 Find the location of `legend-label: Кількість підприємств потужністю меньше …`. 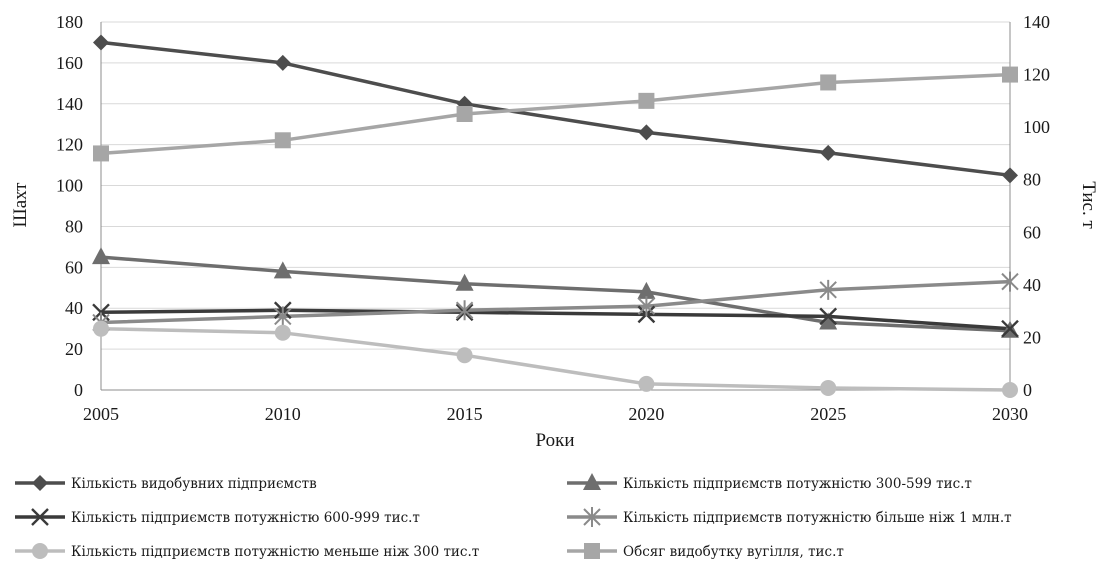

legend-label: Кількість підприємств потужністю меньше … is located at coordinates (275, 552).